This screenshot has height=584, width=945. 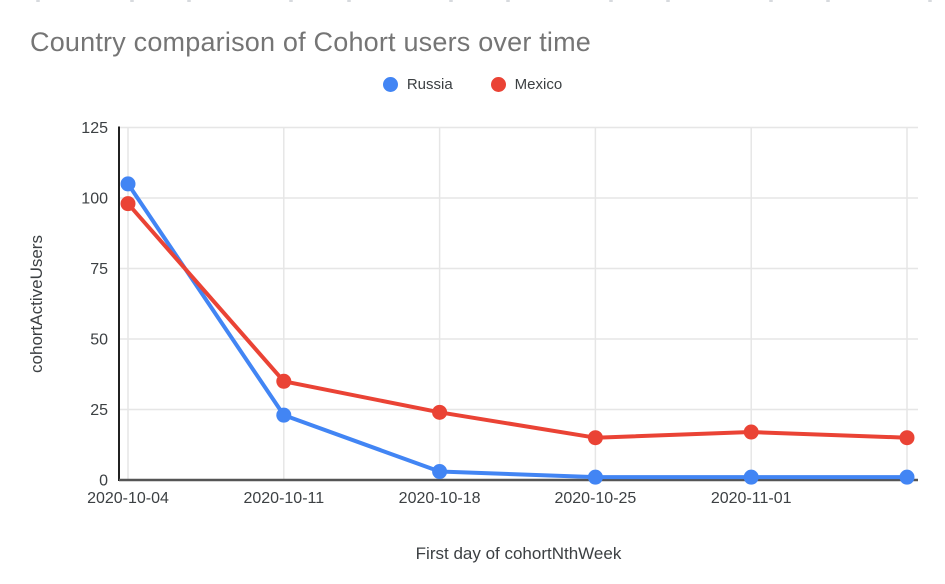 What do you see at coordinates (36, 304) in the screenshot?
I see `y-axis-title: cohortActiveUsers` at bounding box center [36, 304].